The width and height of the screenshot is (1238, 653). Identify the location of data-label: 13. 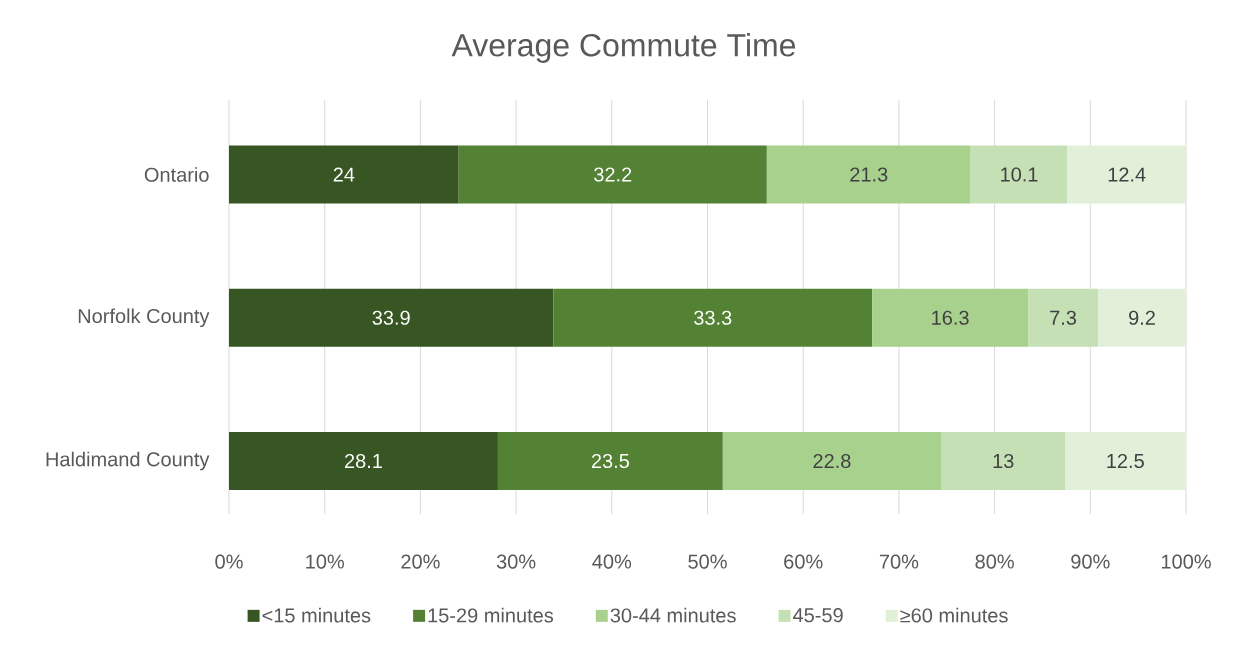
(1003, 461).